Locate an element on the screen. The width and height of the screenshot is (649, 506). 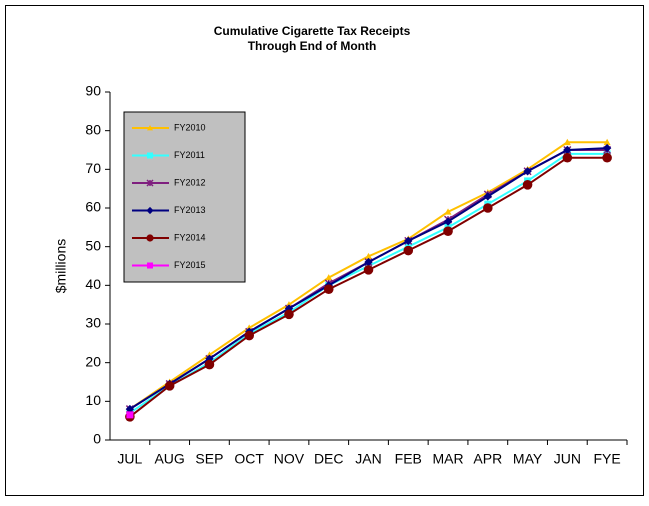
x-tick-label: MAR is located at coordinates (447, 459).